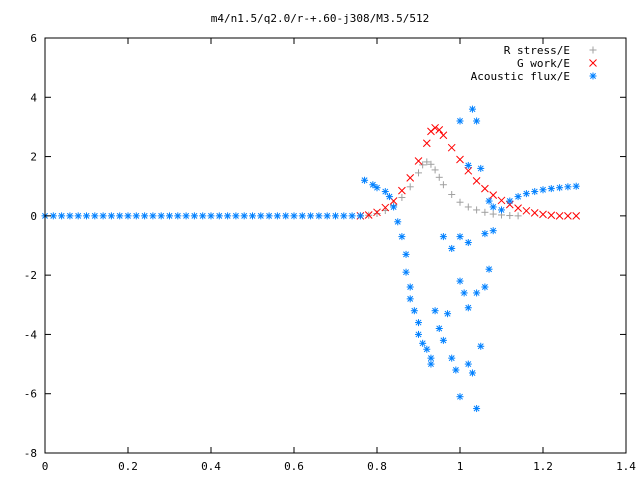  Describe the element at coordinates (31, 334) in the screenshot. I see `y-tick-label: -4` at that location.